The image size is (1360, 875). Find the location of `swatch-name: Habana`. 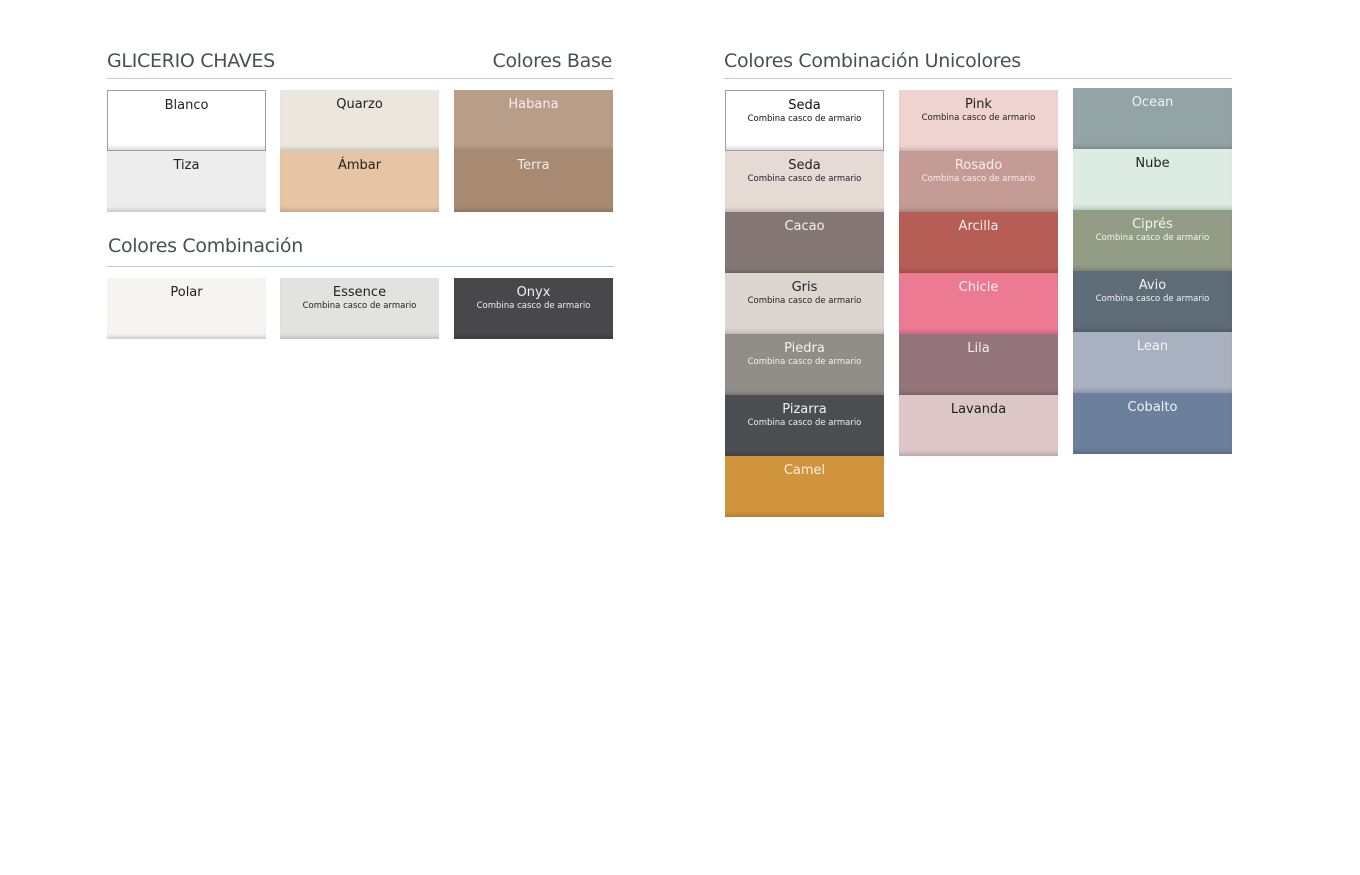

swatch-name: Habana is located at coordinates (533, 104).